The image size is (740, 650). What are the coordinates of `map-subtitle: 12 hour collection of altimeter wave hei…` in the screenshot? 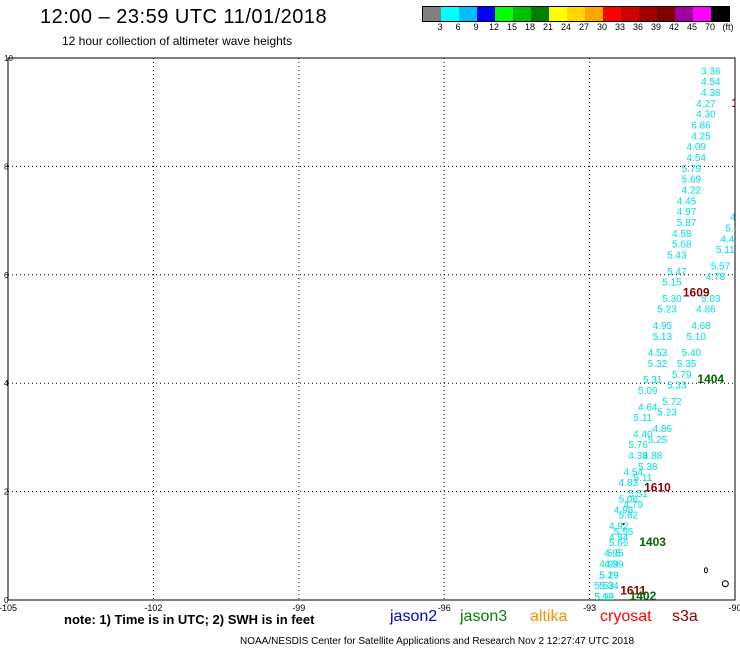 It's located at (177, 41).